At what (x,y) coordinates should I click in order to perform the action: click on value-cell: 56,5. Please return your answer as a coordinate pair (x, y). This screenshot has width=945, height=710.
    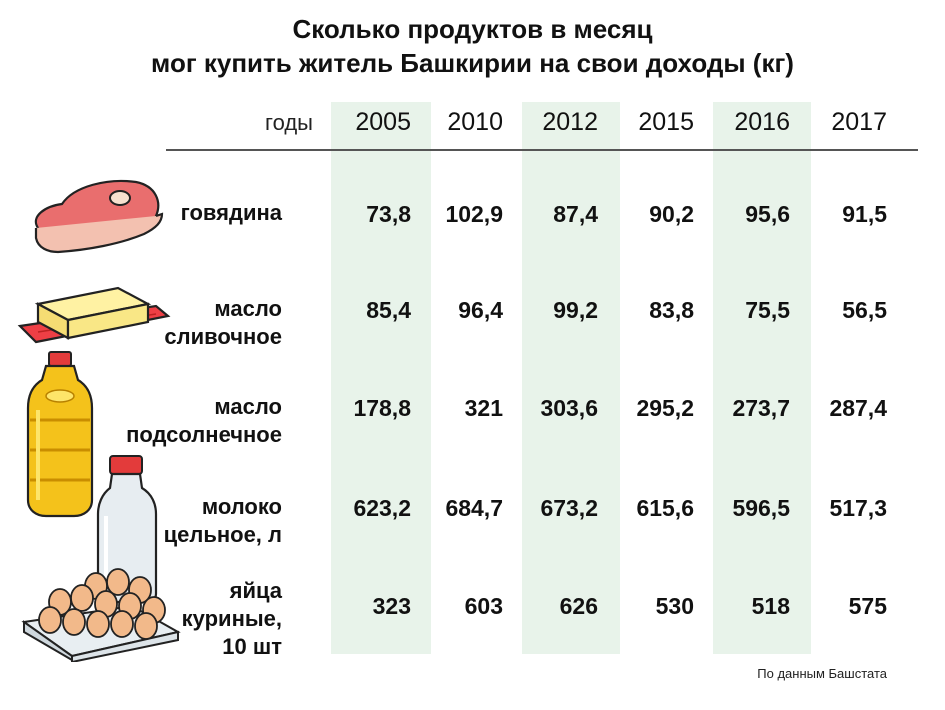
    Looking at the image, I should click on (864, 310).